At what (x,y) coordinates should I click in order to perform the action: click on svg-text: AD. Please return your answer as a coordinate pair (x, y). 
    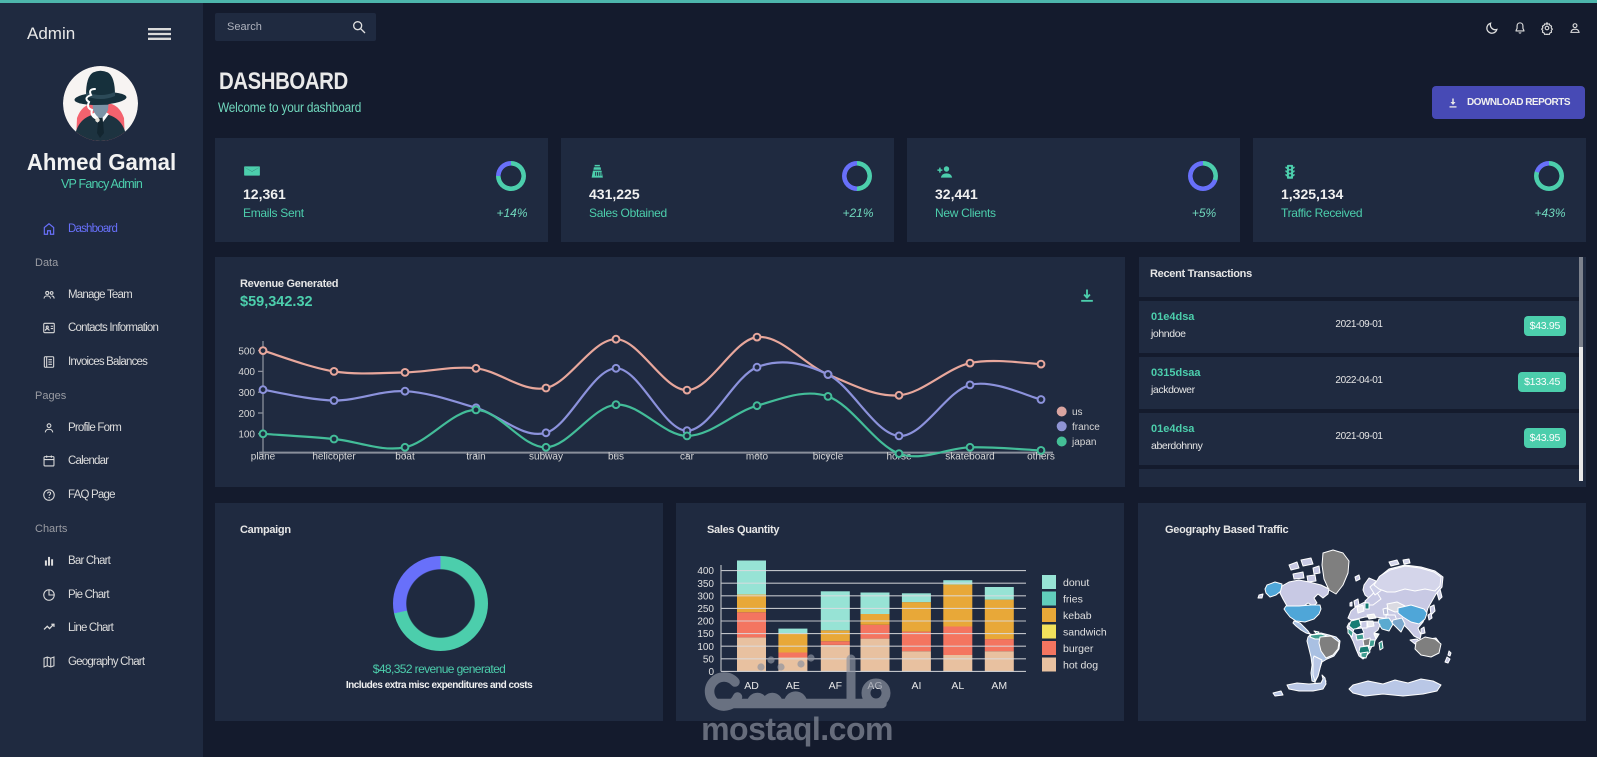
    Looking at the image, I should click on (751, 686).